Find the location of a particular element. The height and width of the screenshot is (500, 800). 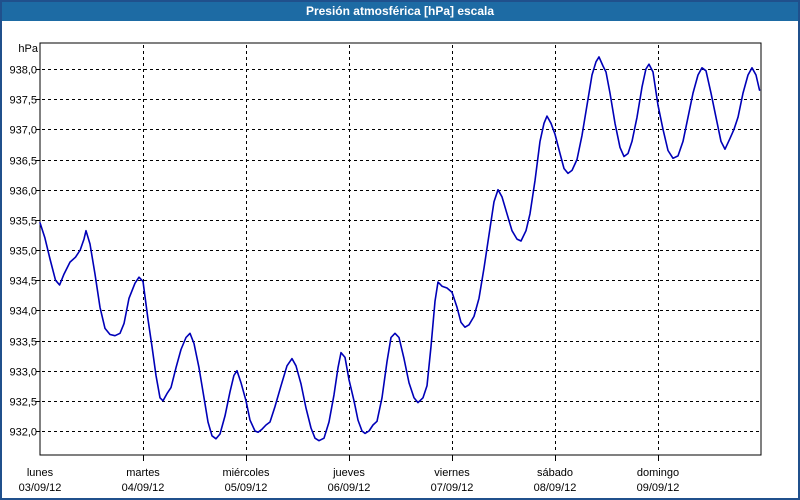

y-axis-unit-label: hPa is located at coordinates (28, 49).